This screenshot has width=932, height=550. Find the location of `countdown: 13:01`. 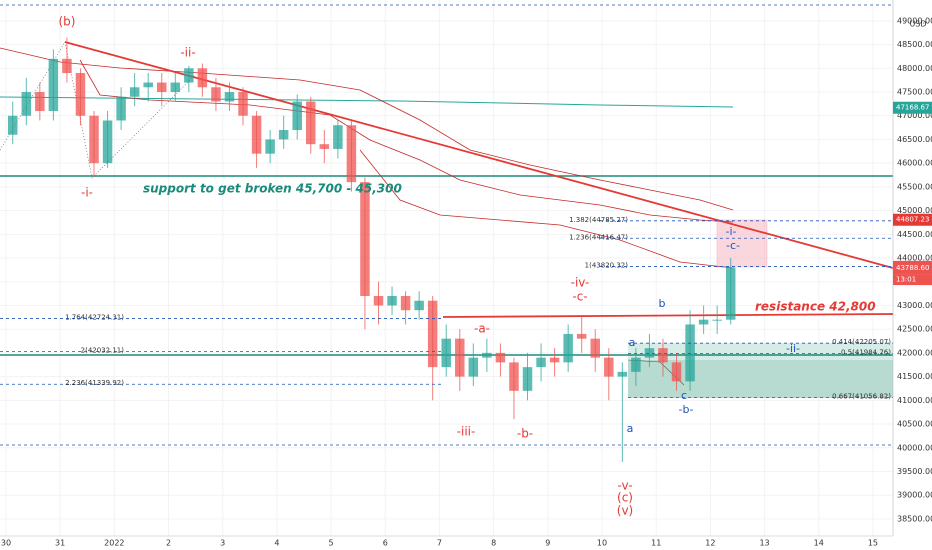

countdown: 13:01 is located at coordinates (906, 280).